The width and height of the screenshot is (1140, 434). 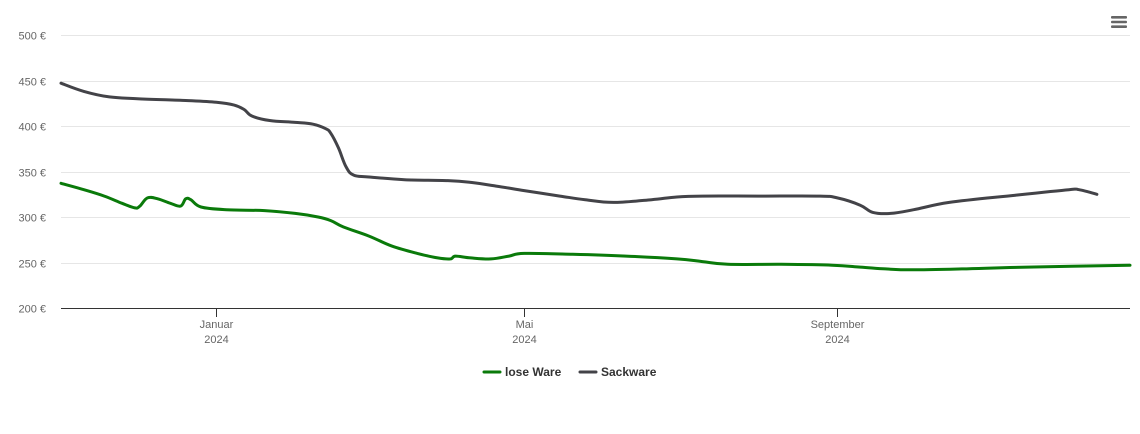 I want to click on y-tick-label: 400 €, so click(x=32, y=128).